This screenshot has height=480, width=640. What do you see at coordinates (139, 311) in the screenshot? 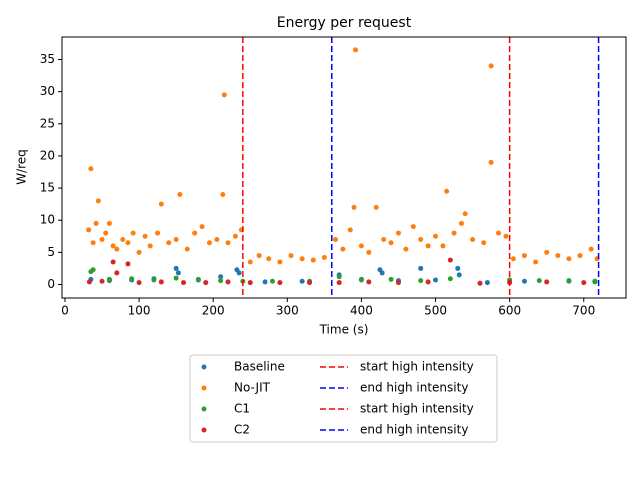
I see `x-tick-label: 100` at bounding box center [139, 311].